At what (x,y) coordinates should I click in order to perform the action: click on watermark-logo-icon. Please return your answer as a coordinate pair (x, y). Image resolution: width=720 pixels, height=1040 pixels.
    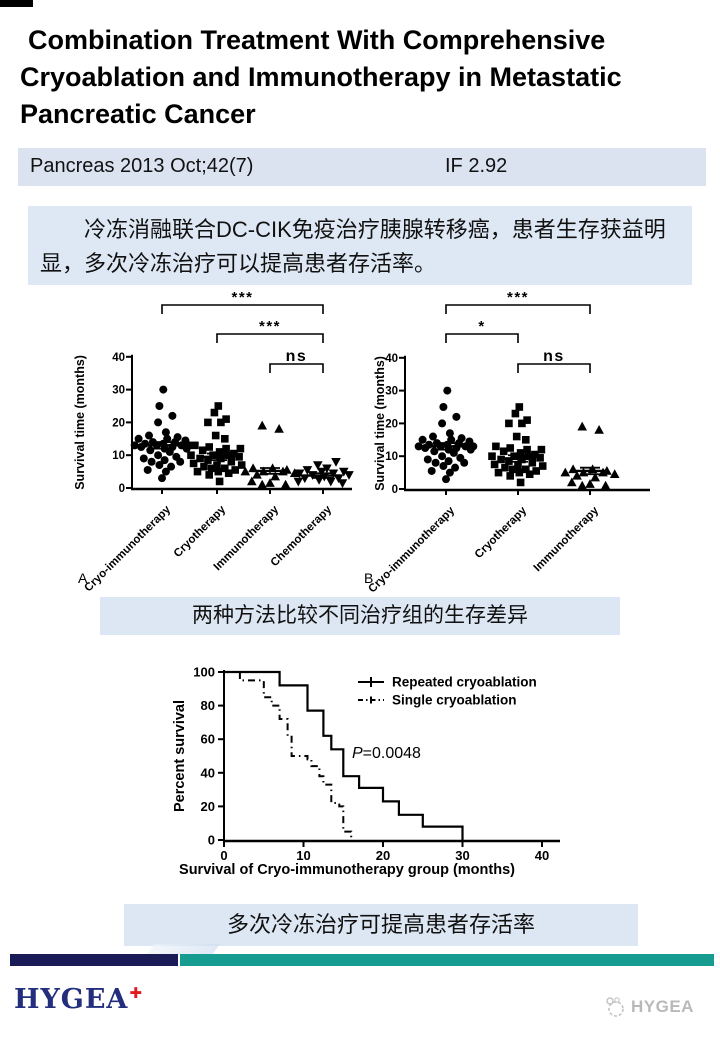
    Looking at the image, I should click on (615, 1007).